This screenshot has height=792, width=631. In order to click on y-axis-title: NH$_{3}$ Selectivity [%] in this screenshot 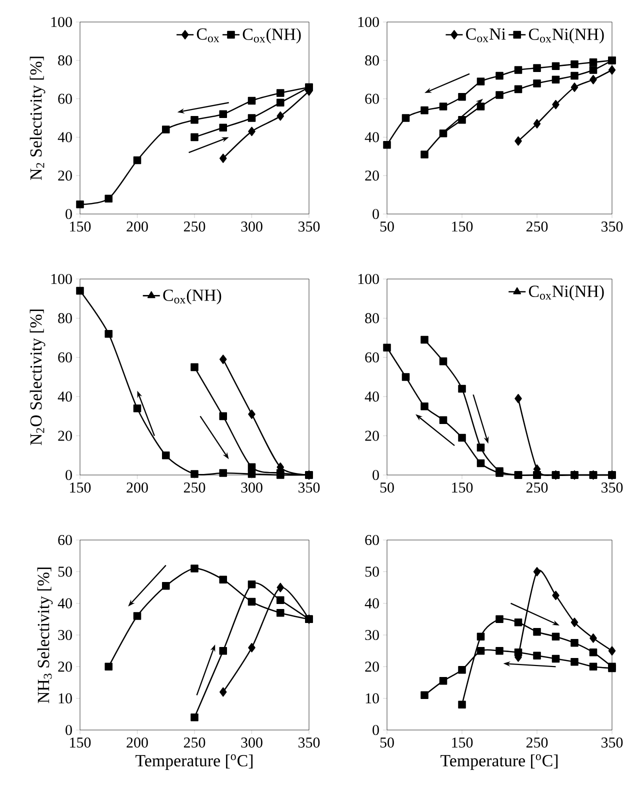, I will do `click(45, 636)`.